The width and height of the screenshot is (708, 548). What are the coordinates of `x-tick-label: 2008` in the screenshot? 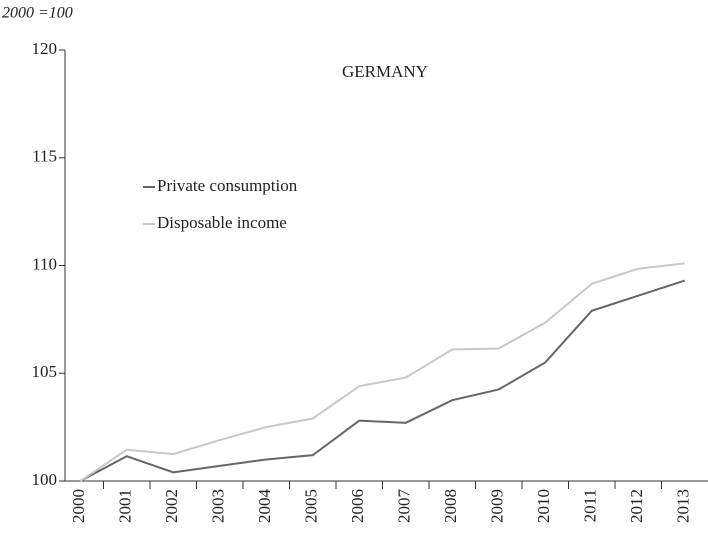 It's located at (450, 506).